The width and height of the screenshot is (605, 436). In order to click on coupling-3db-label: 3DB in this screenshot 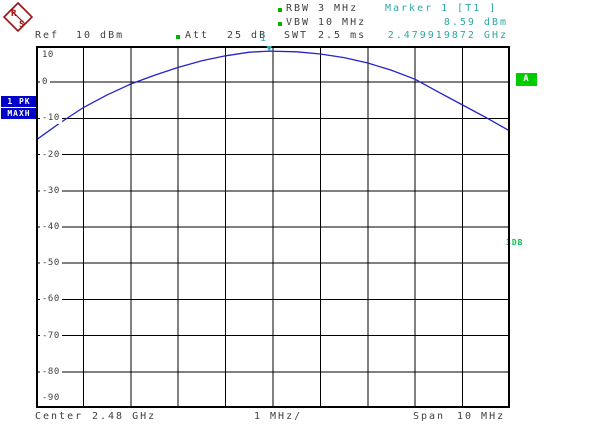, I will do `click(515, 242)`.